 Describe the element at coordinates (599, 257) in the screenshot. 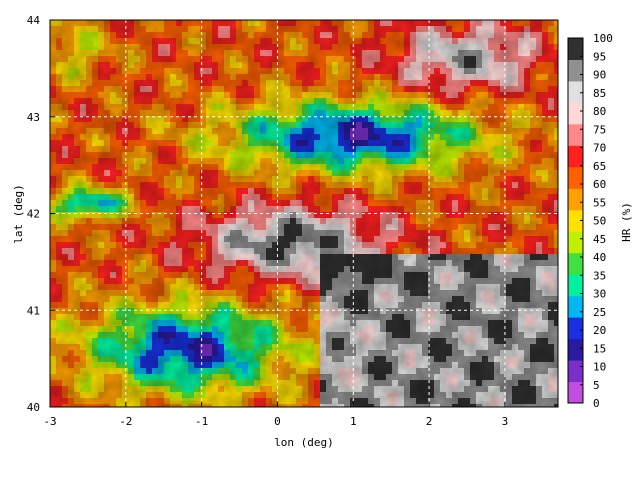

I see `colorbar-tick-label: 40` at that location.